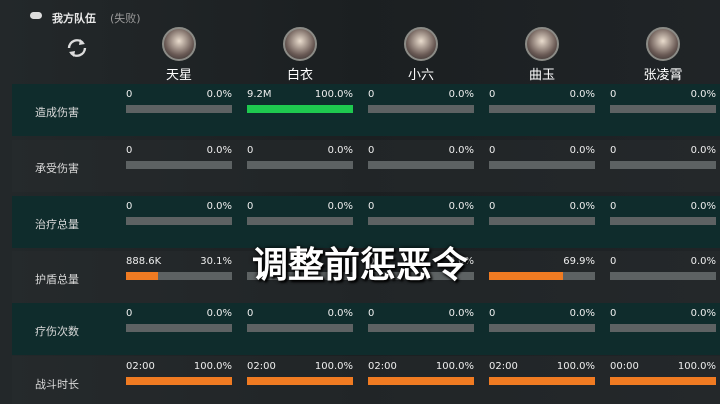  I want to click on stat-label: 护盾总量, so click(57, 279).